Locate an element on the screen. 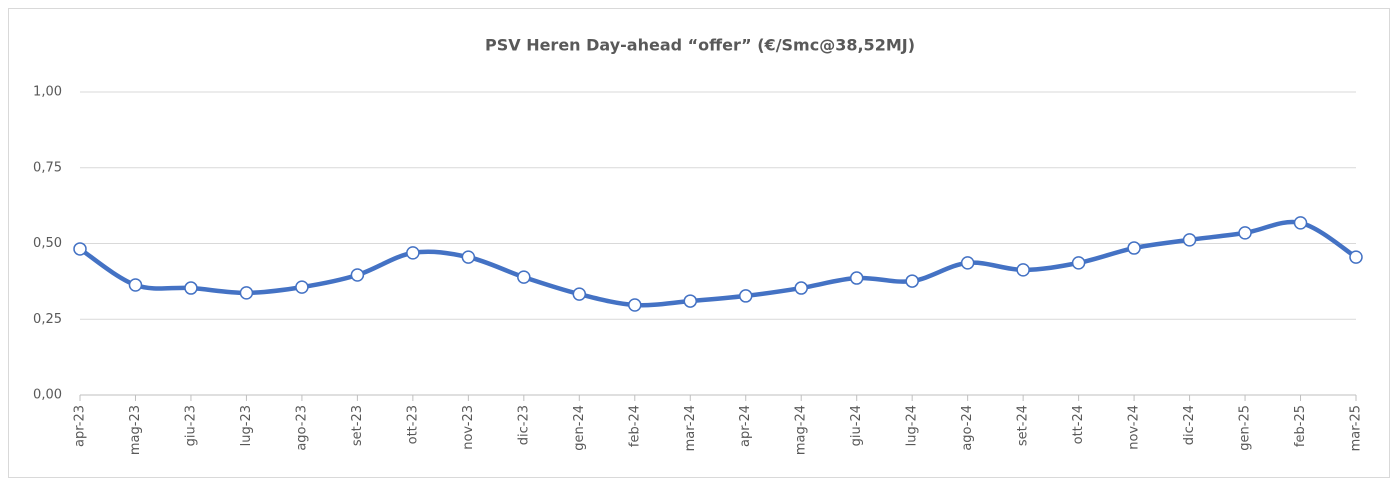 The image size is (1391, 479). x-tick-label: giu-23 is located at coordinates (190, 425).